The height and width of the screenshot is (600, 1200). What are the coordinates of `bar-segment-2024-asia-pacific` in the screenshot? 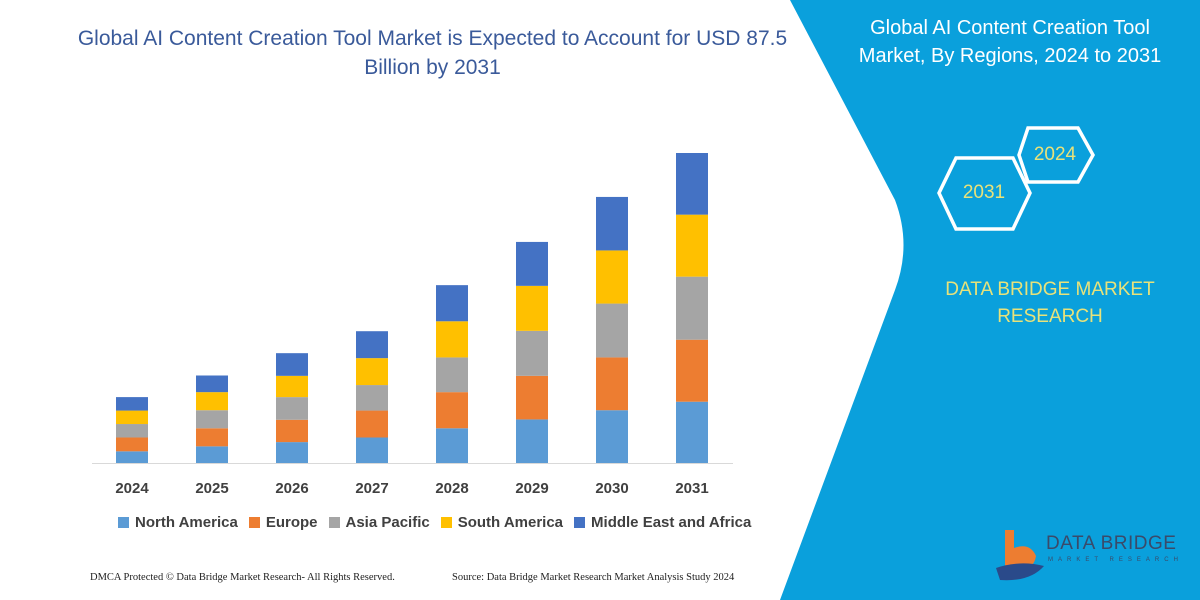 It's located at (132, 431).